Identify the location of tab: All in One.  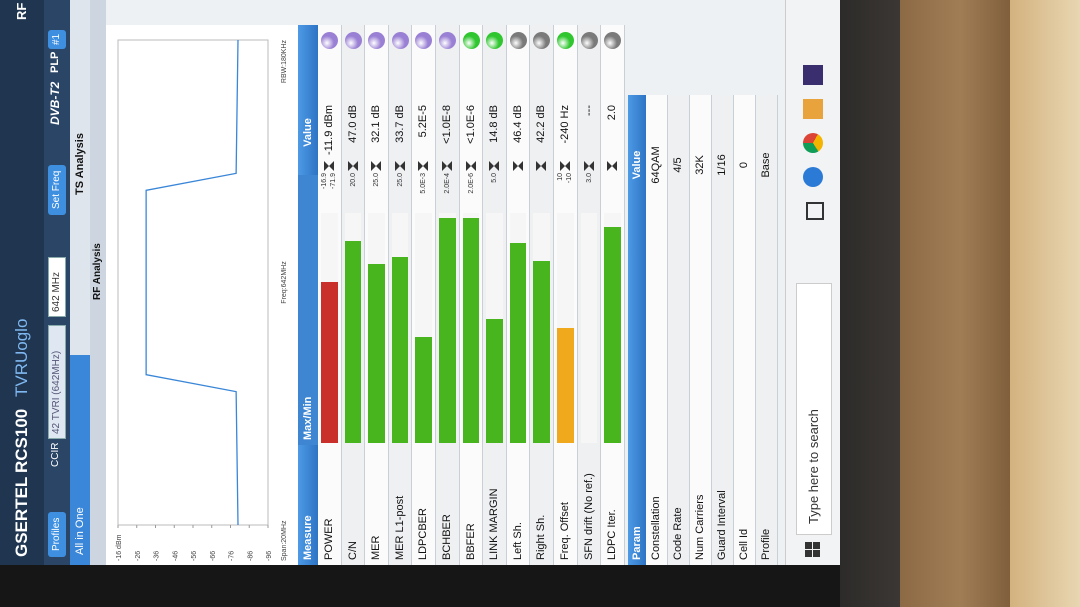
(80, 460).